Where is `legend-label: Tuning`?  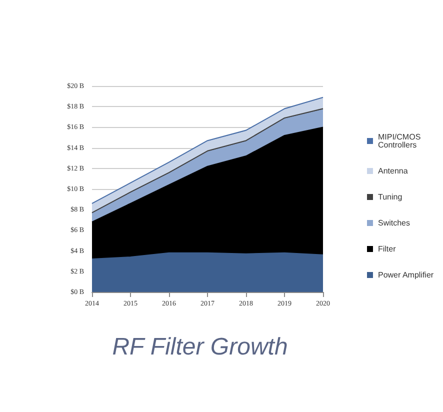 legend-label: Tuning is located at coordinates (390, 197).